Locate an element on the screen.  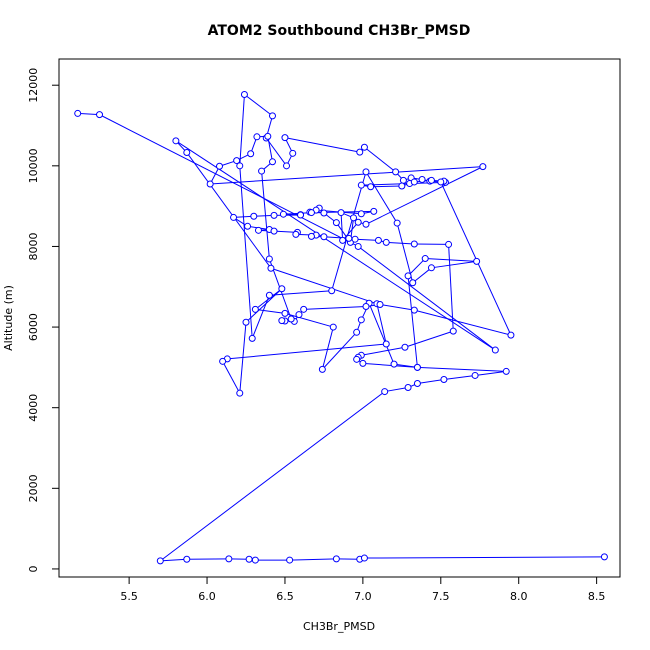
x-tick-label: 5.5 is located at coordinates (129, 596).